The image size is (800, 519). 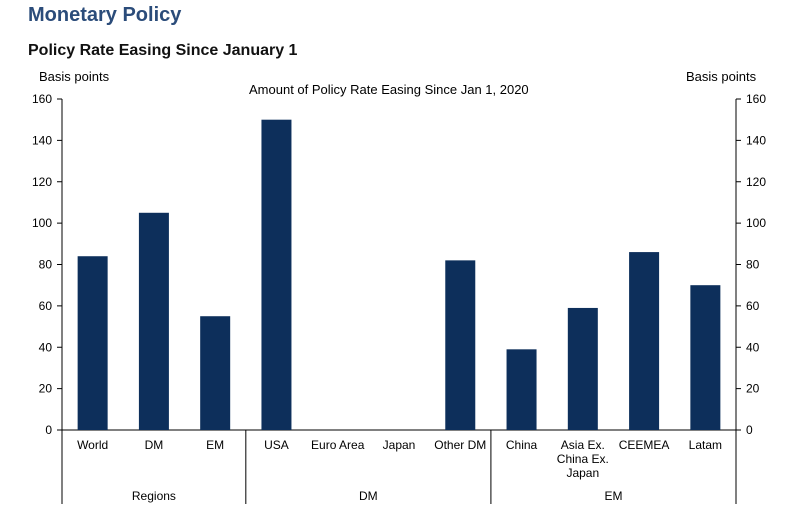 What do you see at coordinates (753, 389) in the screenshot?
I see `y-tick-label-right: 20` at bounding box center [753, 389].